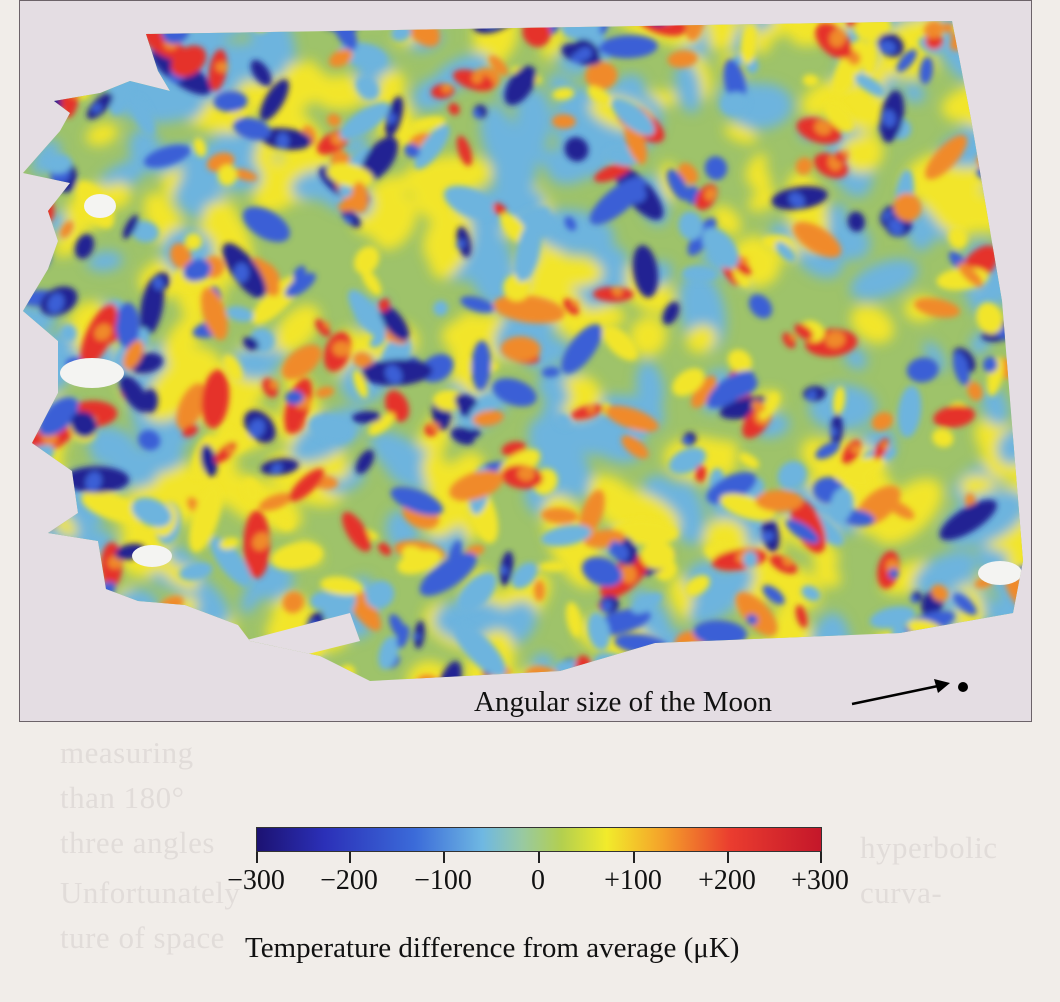  I want to click on colorbar-tick-label: +300, so click(820, 880).